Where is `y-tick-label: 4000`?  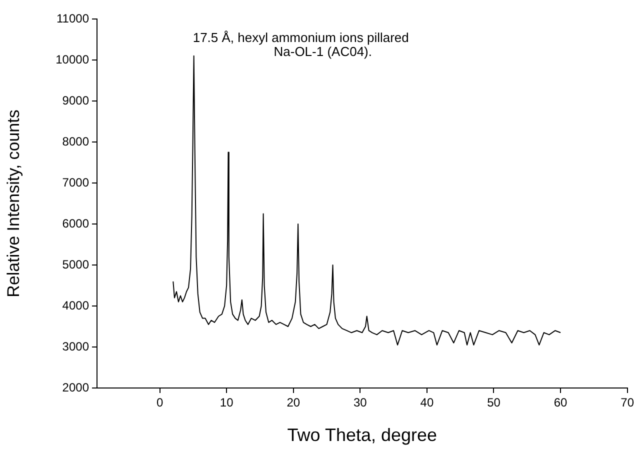
y-tick-label: 4000 is located at coordinates (76, 305).